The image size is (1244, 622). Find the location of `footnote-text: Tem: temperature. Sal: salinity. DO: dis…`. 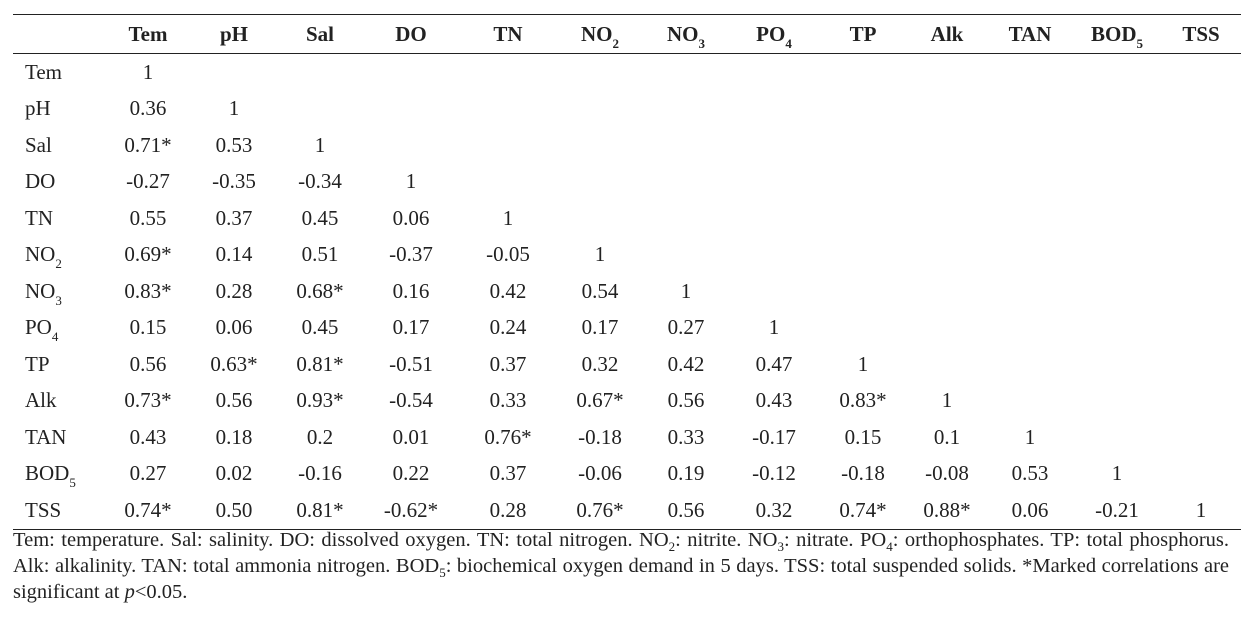

footnote-text: Tem: temperature. Sal: salinity. DO: dis… is located at coordinates (341, 540).